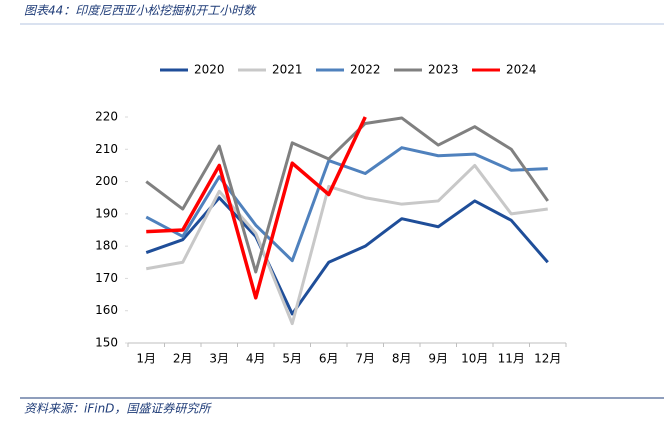  I want to click on legend-label: 2022, so click(365, 70).